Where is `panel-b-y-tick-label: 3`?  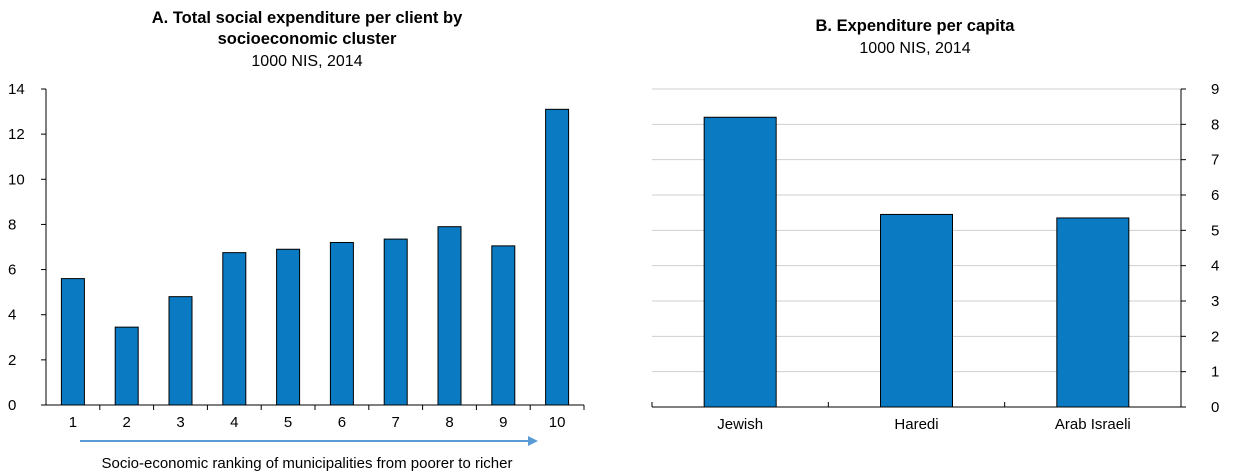
panel-b-y-tick-label: 3 is located at coordinates (1215, 301).